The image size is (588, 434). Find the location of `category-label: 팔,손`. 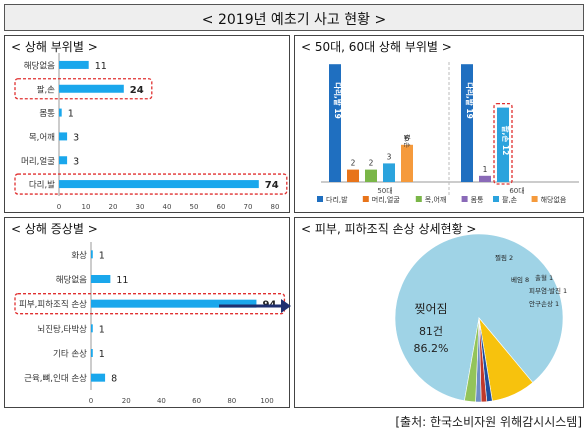

category-label: 팔,손 is located at coordinates (46, 89).